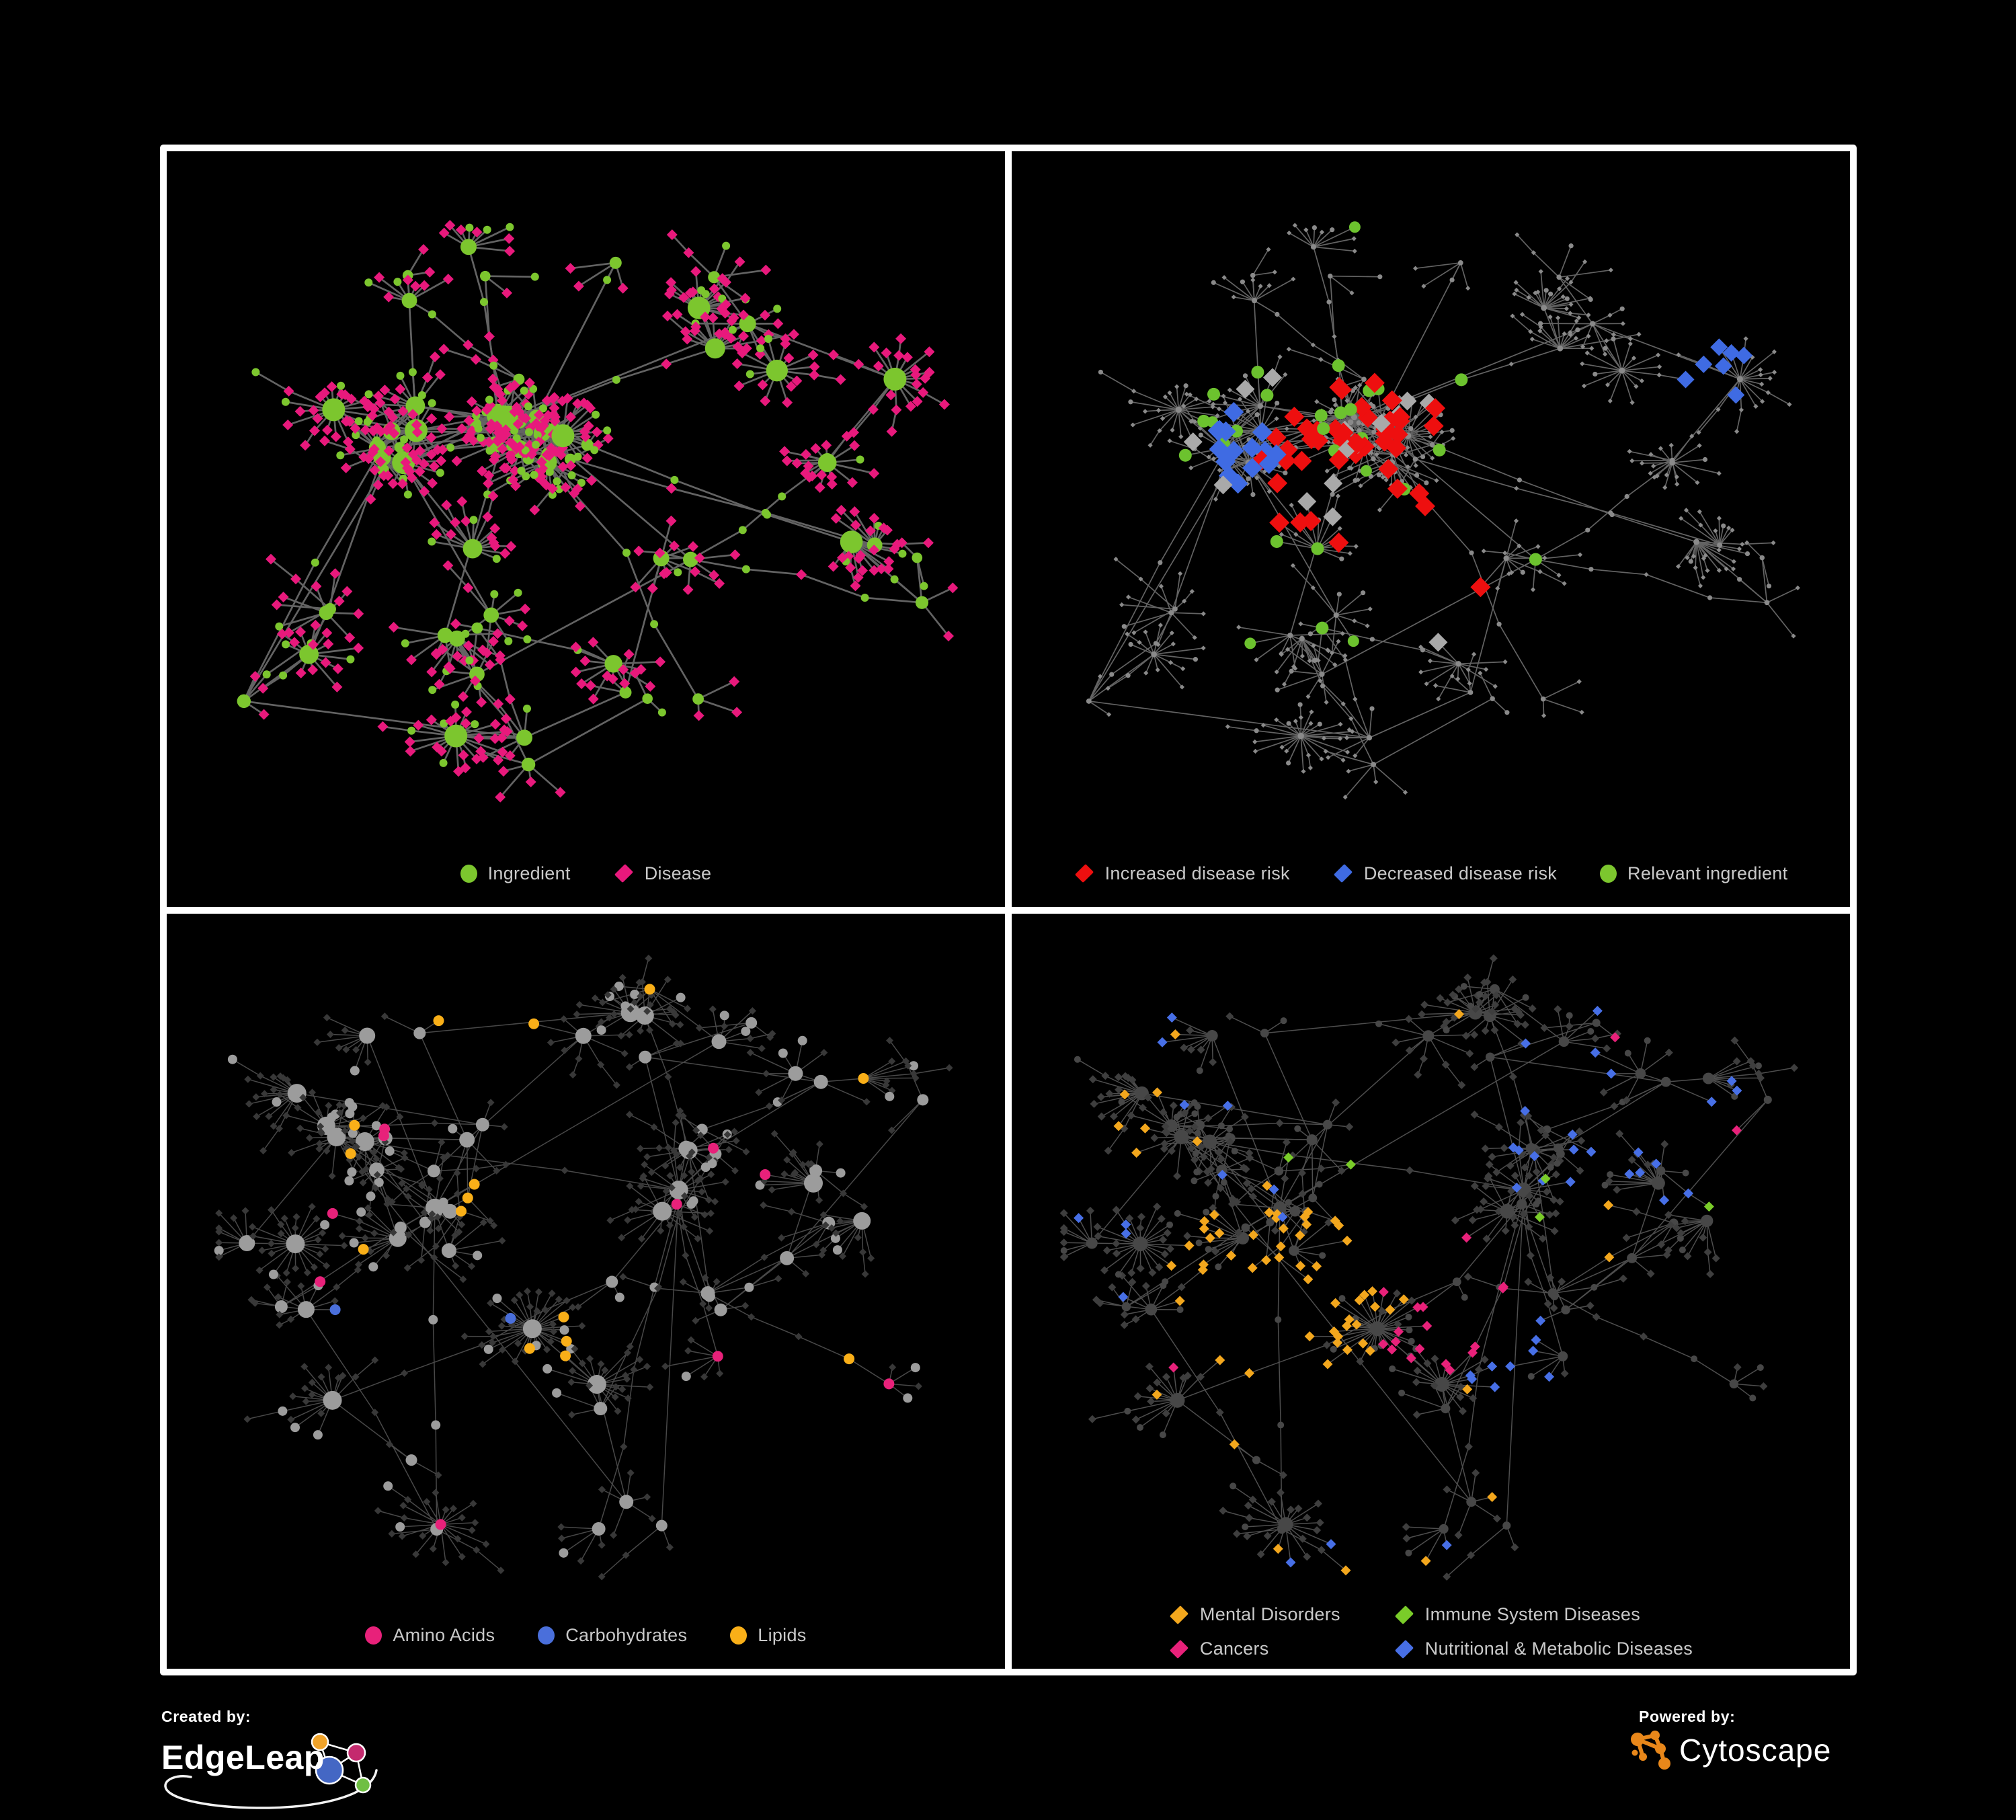  Describe the element at coordinates (586, 873) in the screenshot. I see `legend-ingredient-disease: Ingredient Disease` at that location.